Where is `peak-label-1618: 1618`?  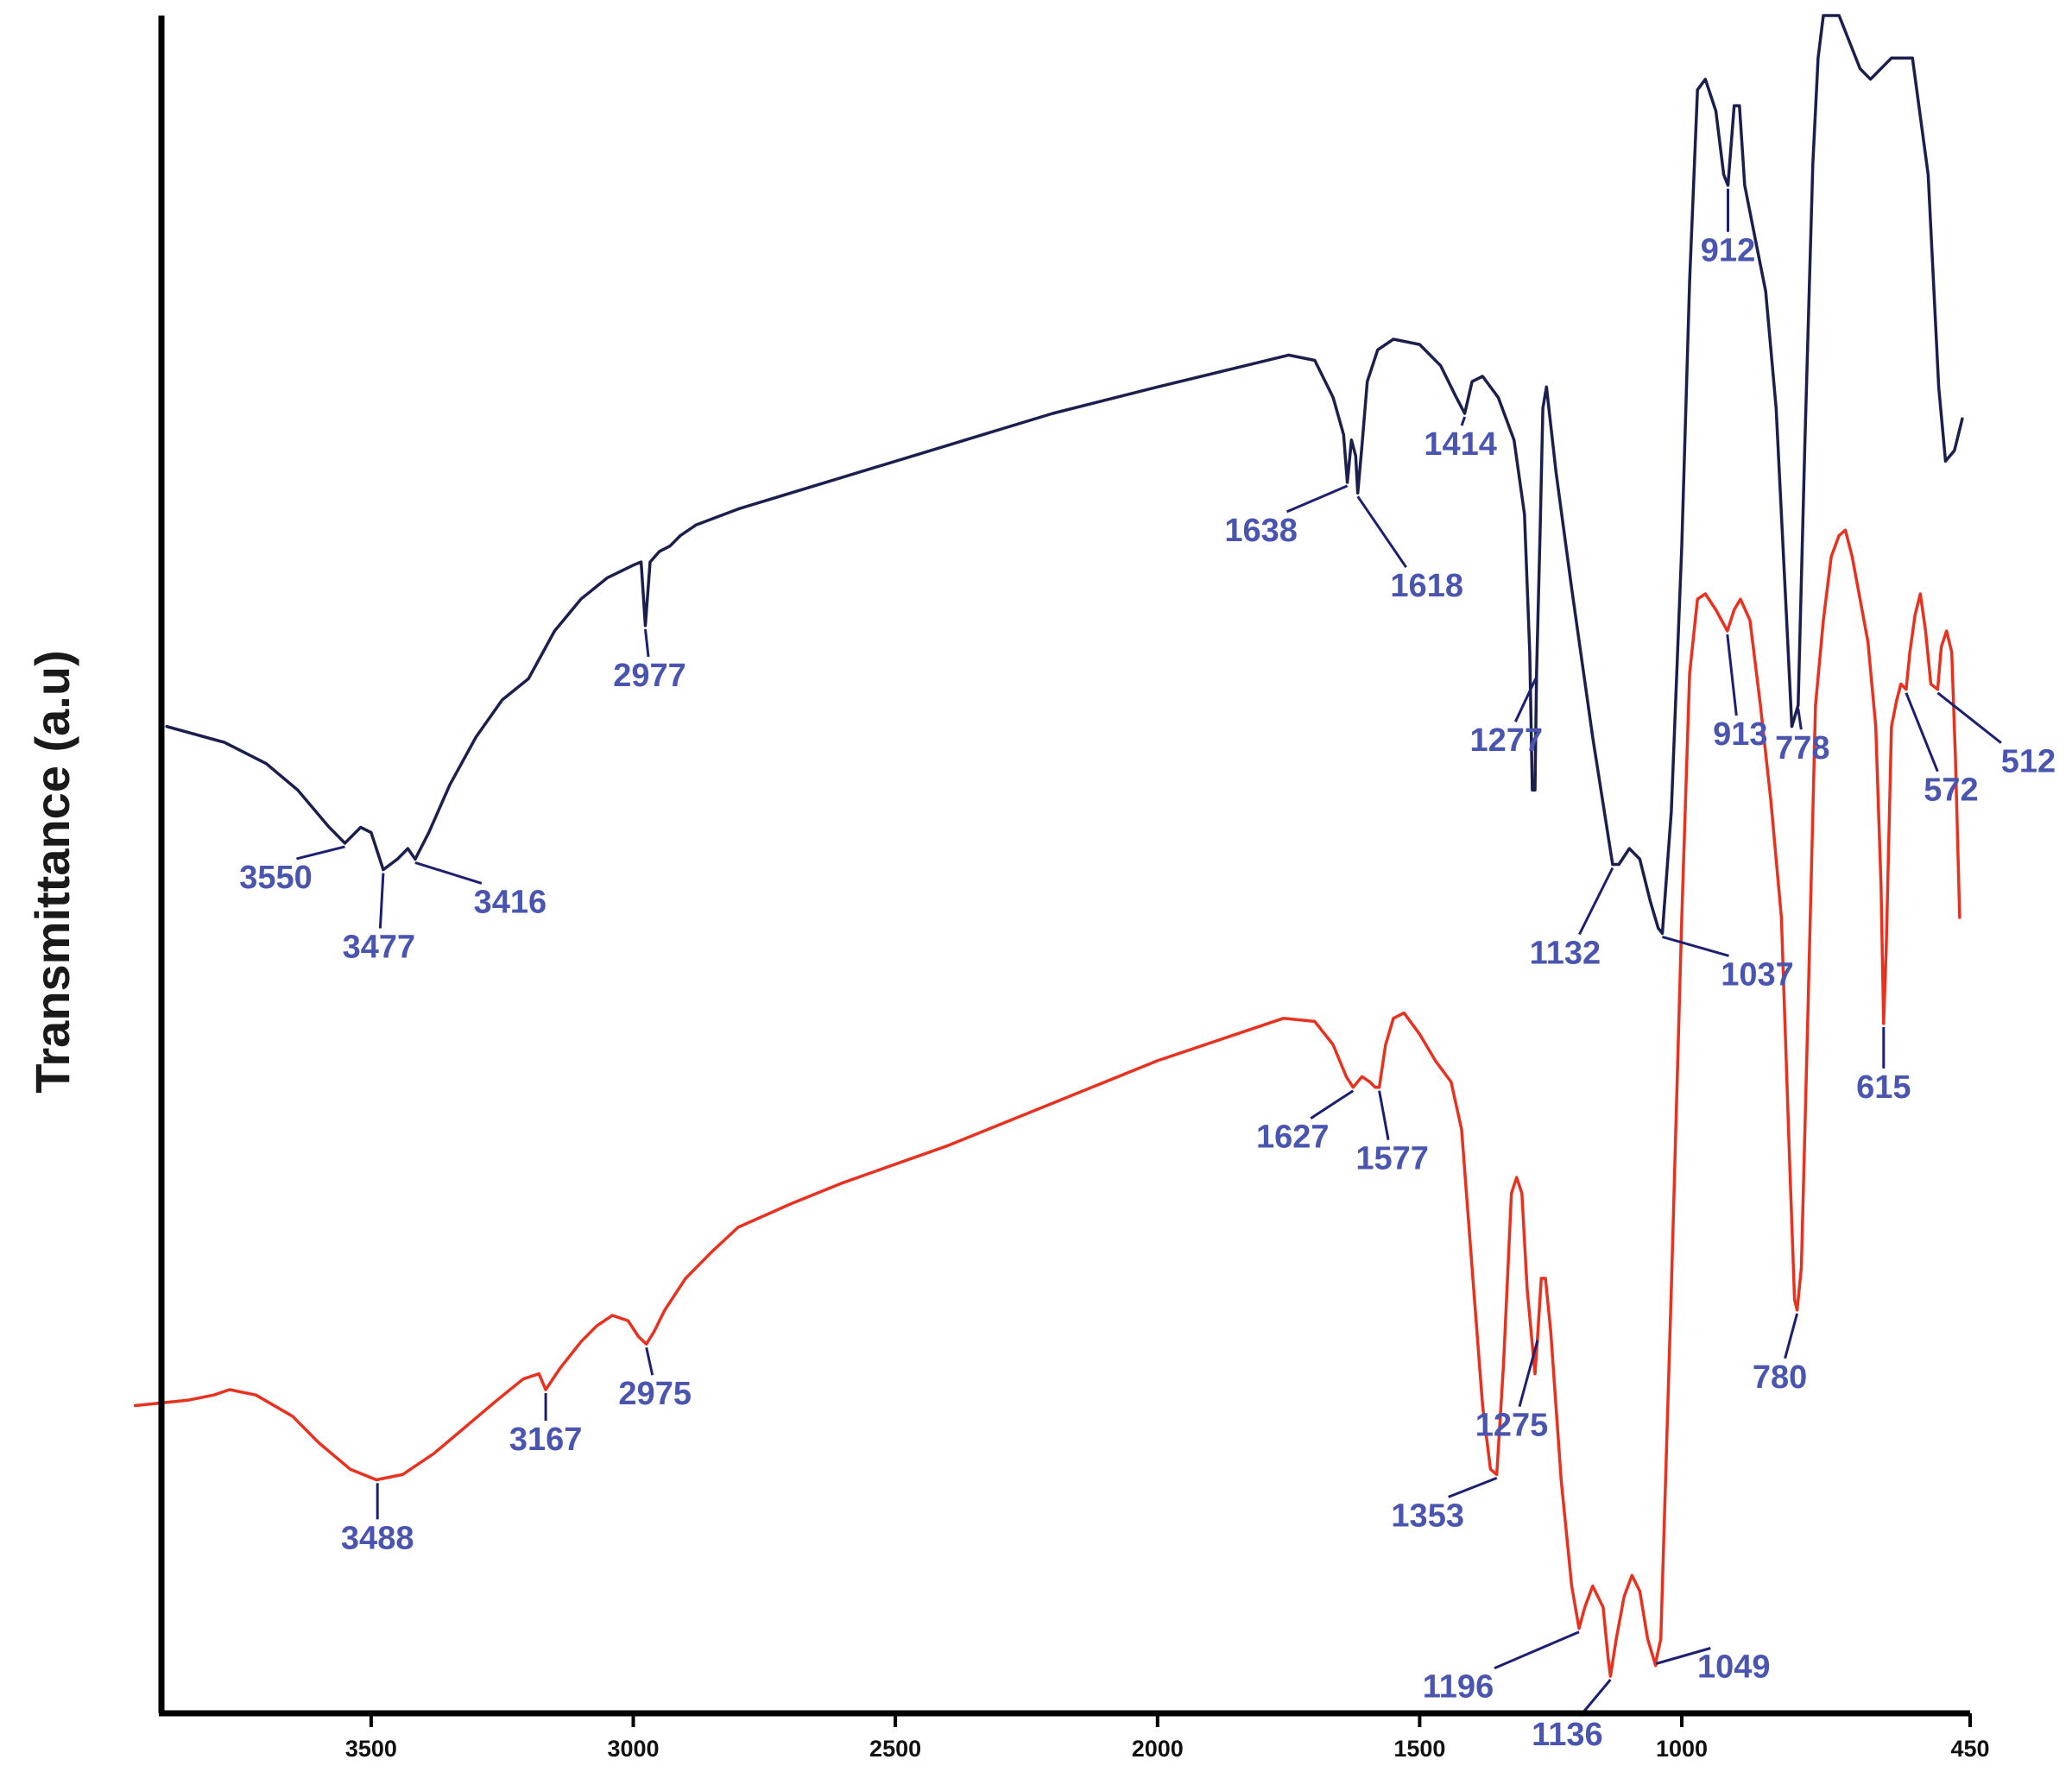
peak-label-1618: 1618 is located at coordinates (1426, 586).